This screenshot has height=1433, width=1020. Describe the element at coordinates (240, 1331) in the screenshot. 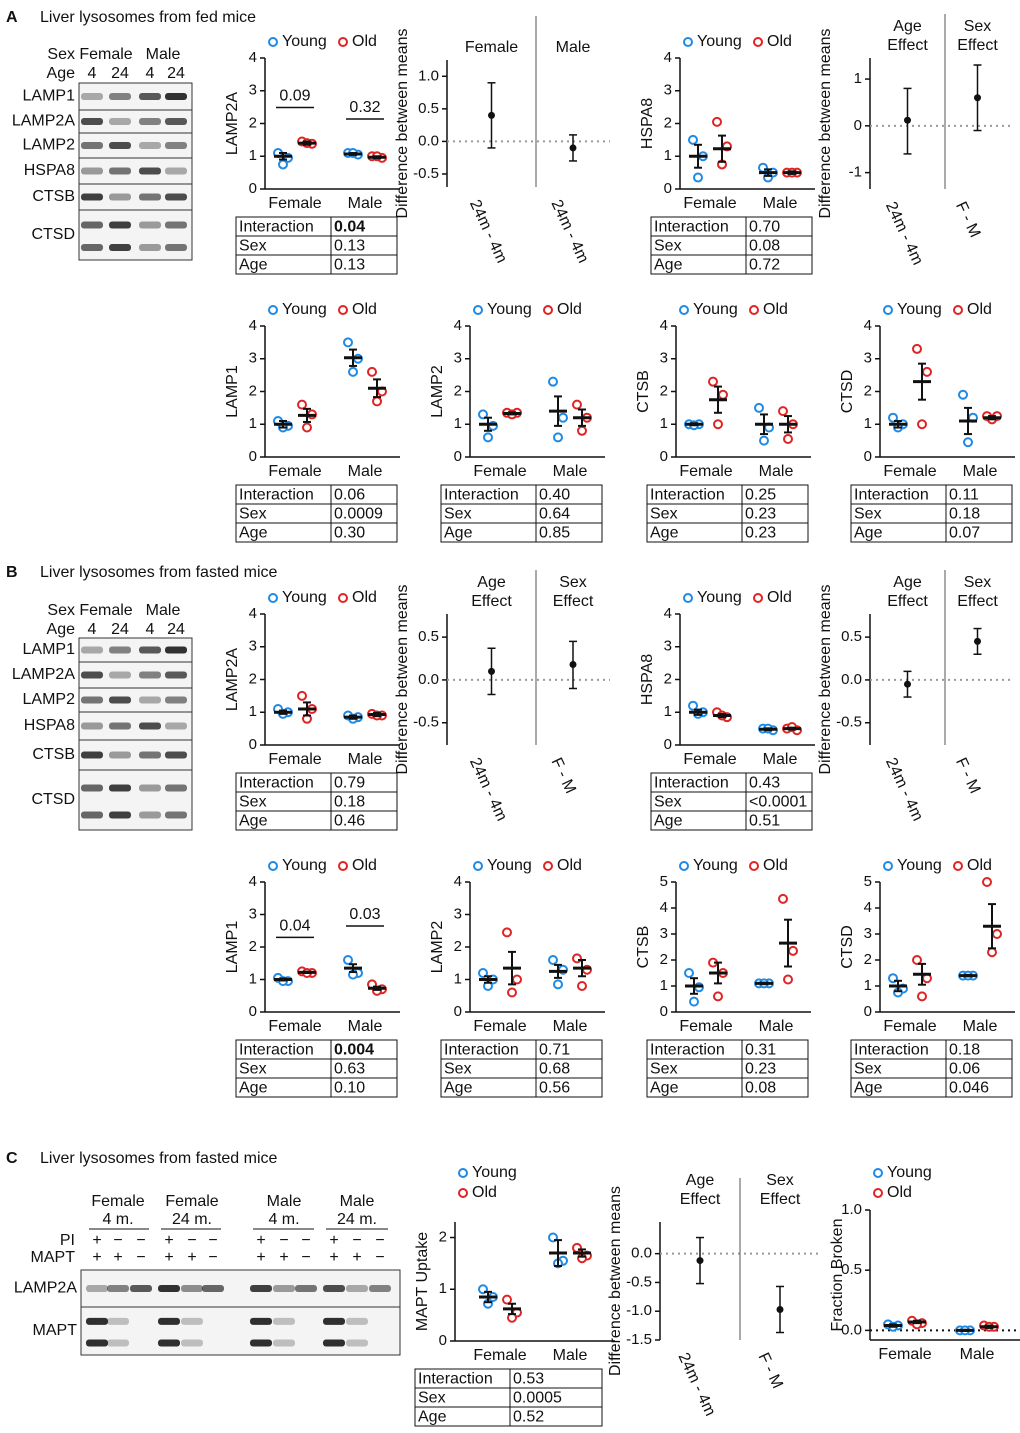

I see `blot-strip` at that location.